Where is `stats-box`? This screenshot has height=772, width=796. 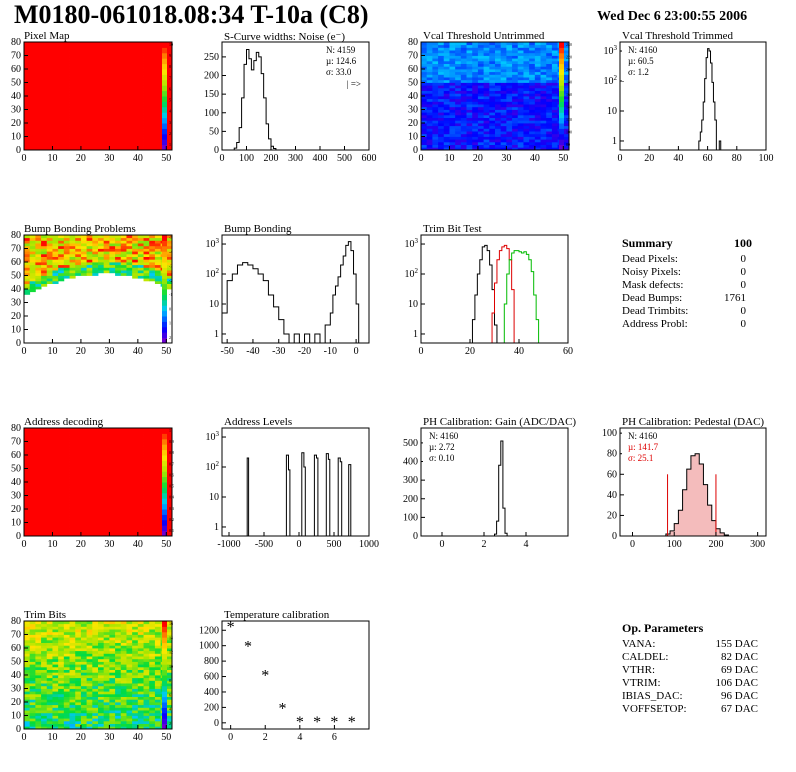
stats-box is located at coordinates (343, 62).